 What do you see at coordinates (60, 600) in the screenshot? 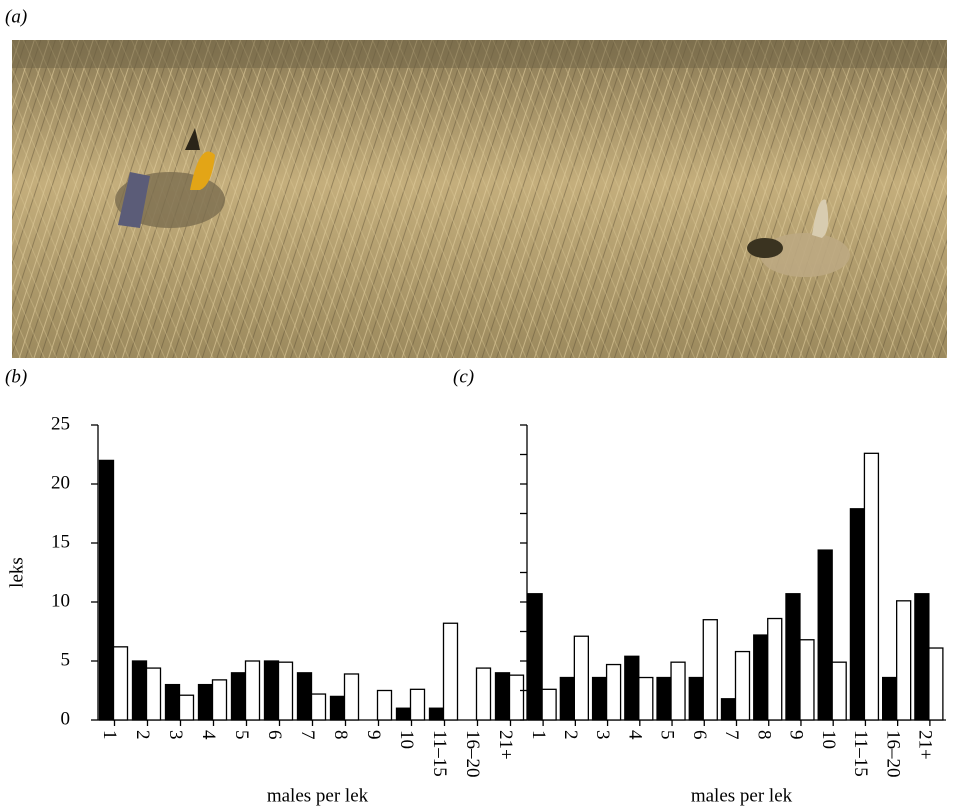
I see `y-tick-label: 10` at bounding box center [60, 600].